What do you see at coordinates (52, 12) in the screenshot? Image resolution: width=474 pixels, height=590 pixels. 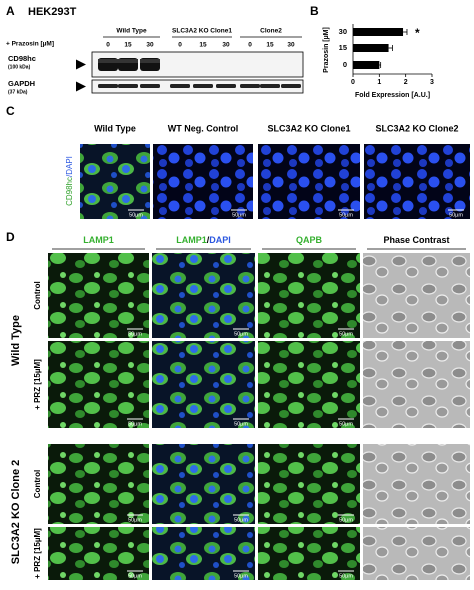 I see `cell-line: HEK293T` at bounding box center [52, 12].